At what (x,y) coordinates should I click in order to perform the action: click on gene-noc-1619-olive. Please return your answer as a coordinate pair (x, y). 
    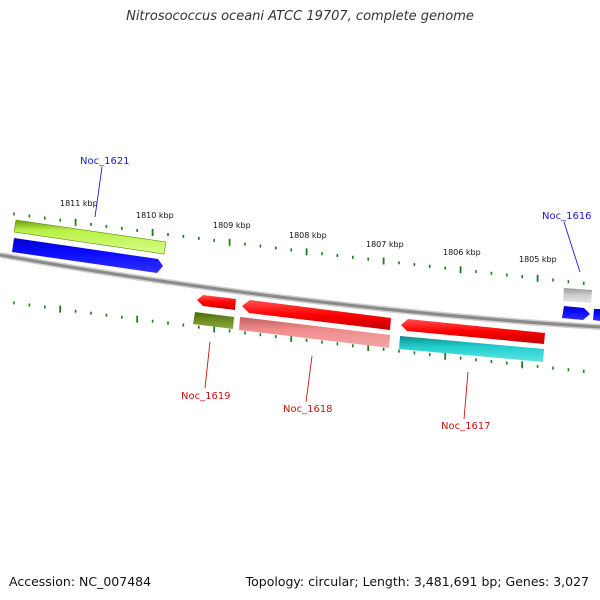
    Looking at the image, I should click on (213, 320).